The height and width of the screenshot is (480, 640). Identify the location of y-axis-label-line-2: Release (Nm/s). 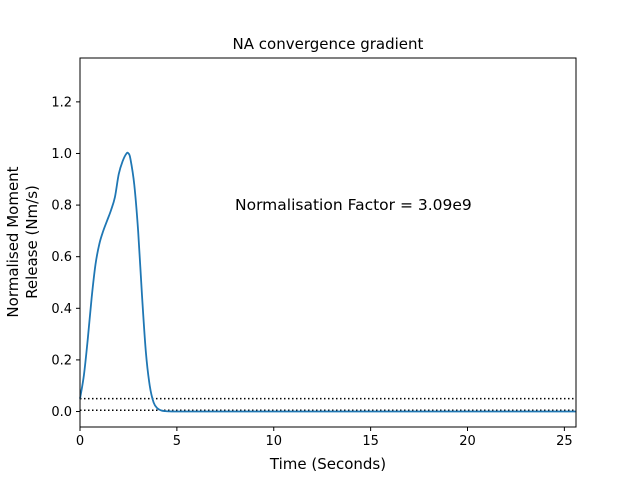
(32, 242).